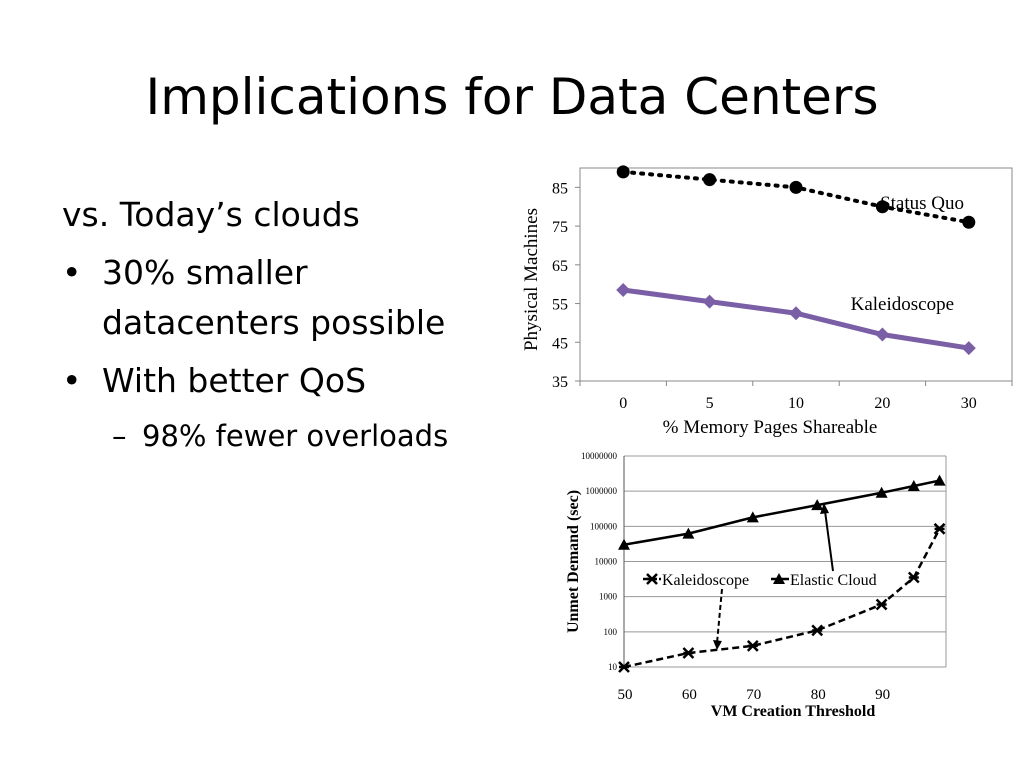 This screenshot has height=768, width=1024. I want to click on bullet-item: • 30% smaller datacenters possible, so click(282, 298).